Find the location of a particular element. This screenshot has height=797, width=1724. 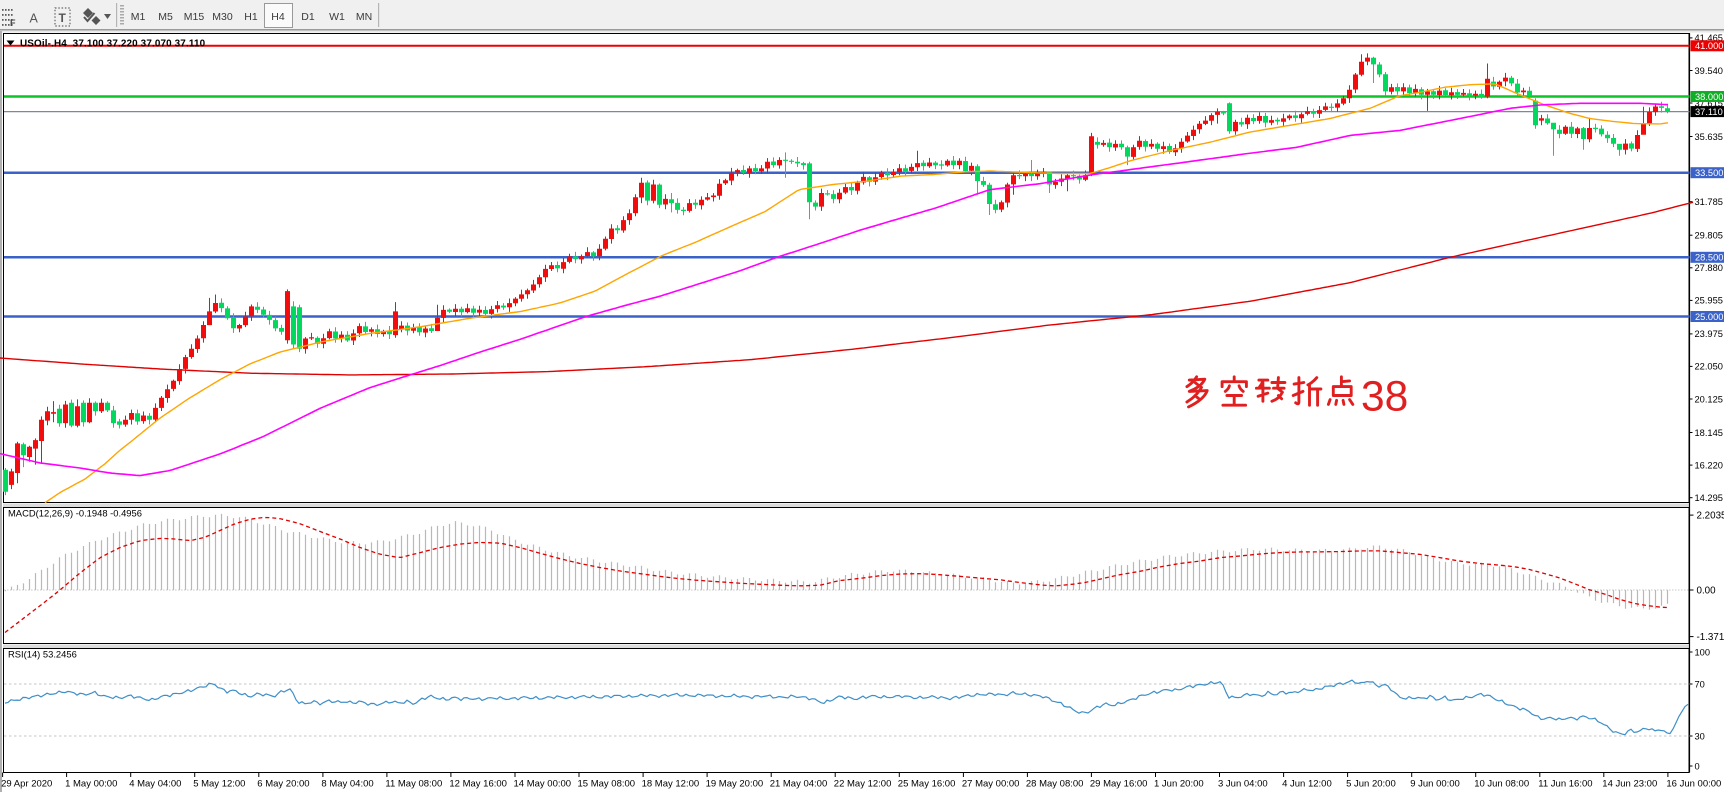

svg-text: 8 May 04:00 is located at coordinates (347, 784).